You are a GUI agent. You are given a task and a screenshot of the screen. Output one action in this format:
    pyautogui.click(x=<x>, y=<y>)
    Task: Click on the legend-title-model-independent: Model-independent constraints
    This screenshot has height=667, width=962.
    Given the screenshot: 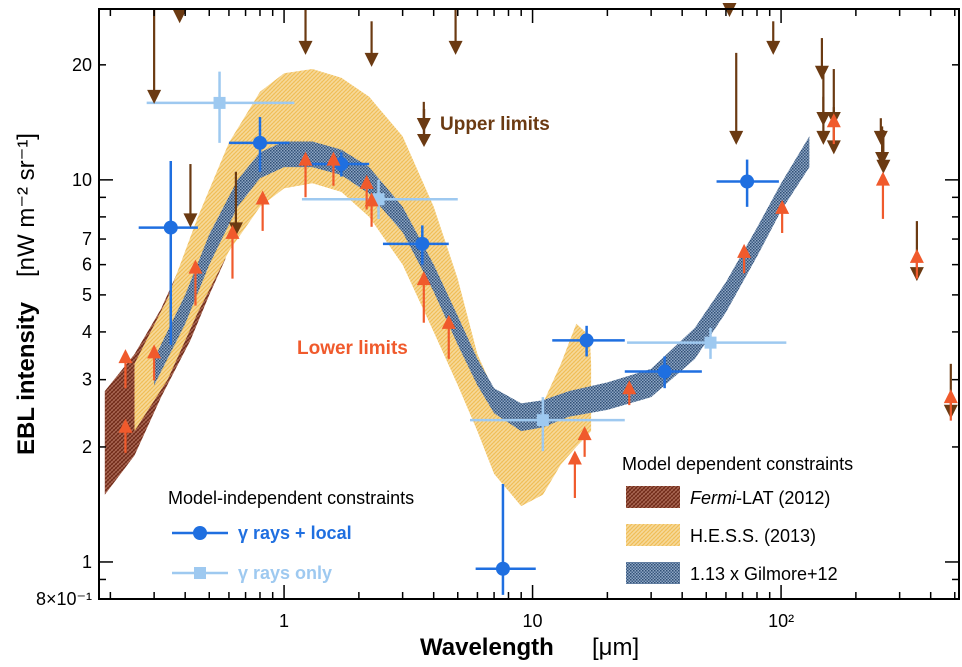 What is the action you would take?
    pyautogui.click(x=291, y=498)
    